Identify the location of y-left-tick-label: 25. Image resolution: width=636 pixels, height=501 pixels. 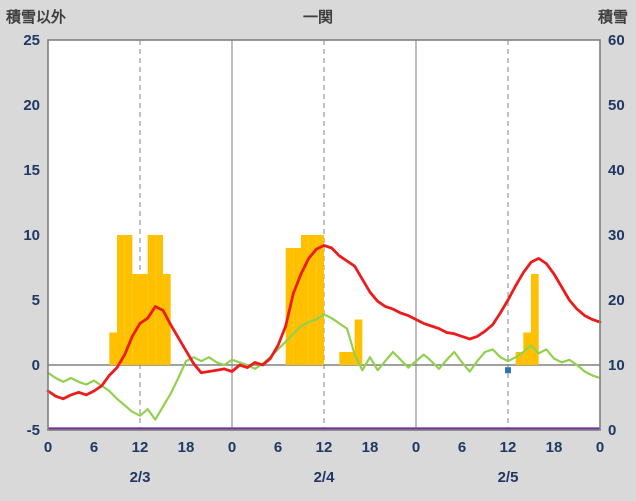
(31, 40).